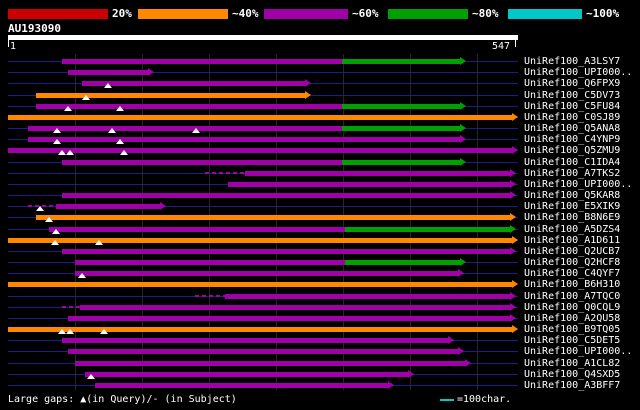 The height and width of the screenshot is (410, 640). What do you see at coordinates (572, 106) in the screenshot?
I see `subject-label: UniRef100_C5FU84` at bounding box center [572, 106].